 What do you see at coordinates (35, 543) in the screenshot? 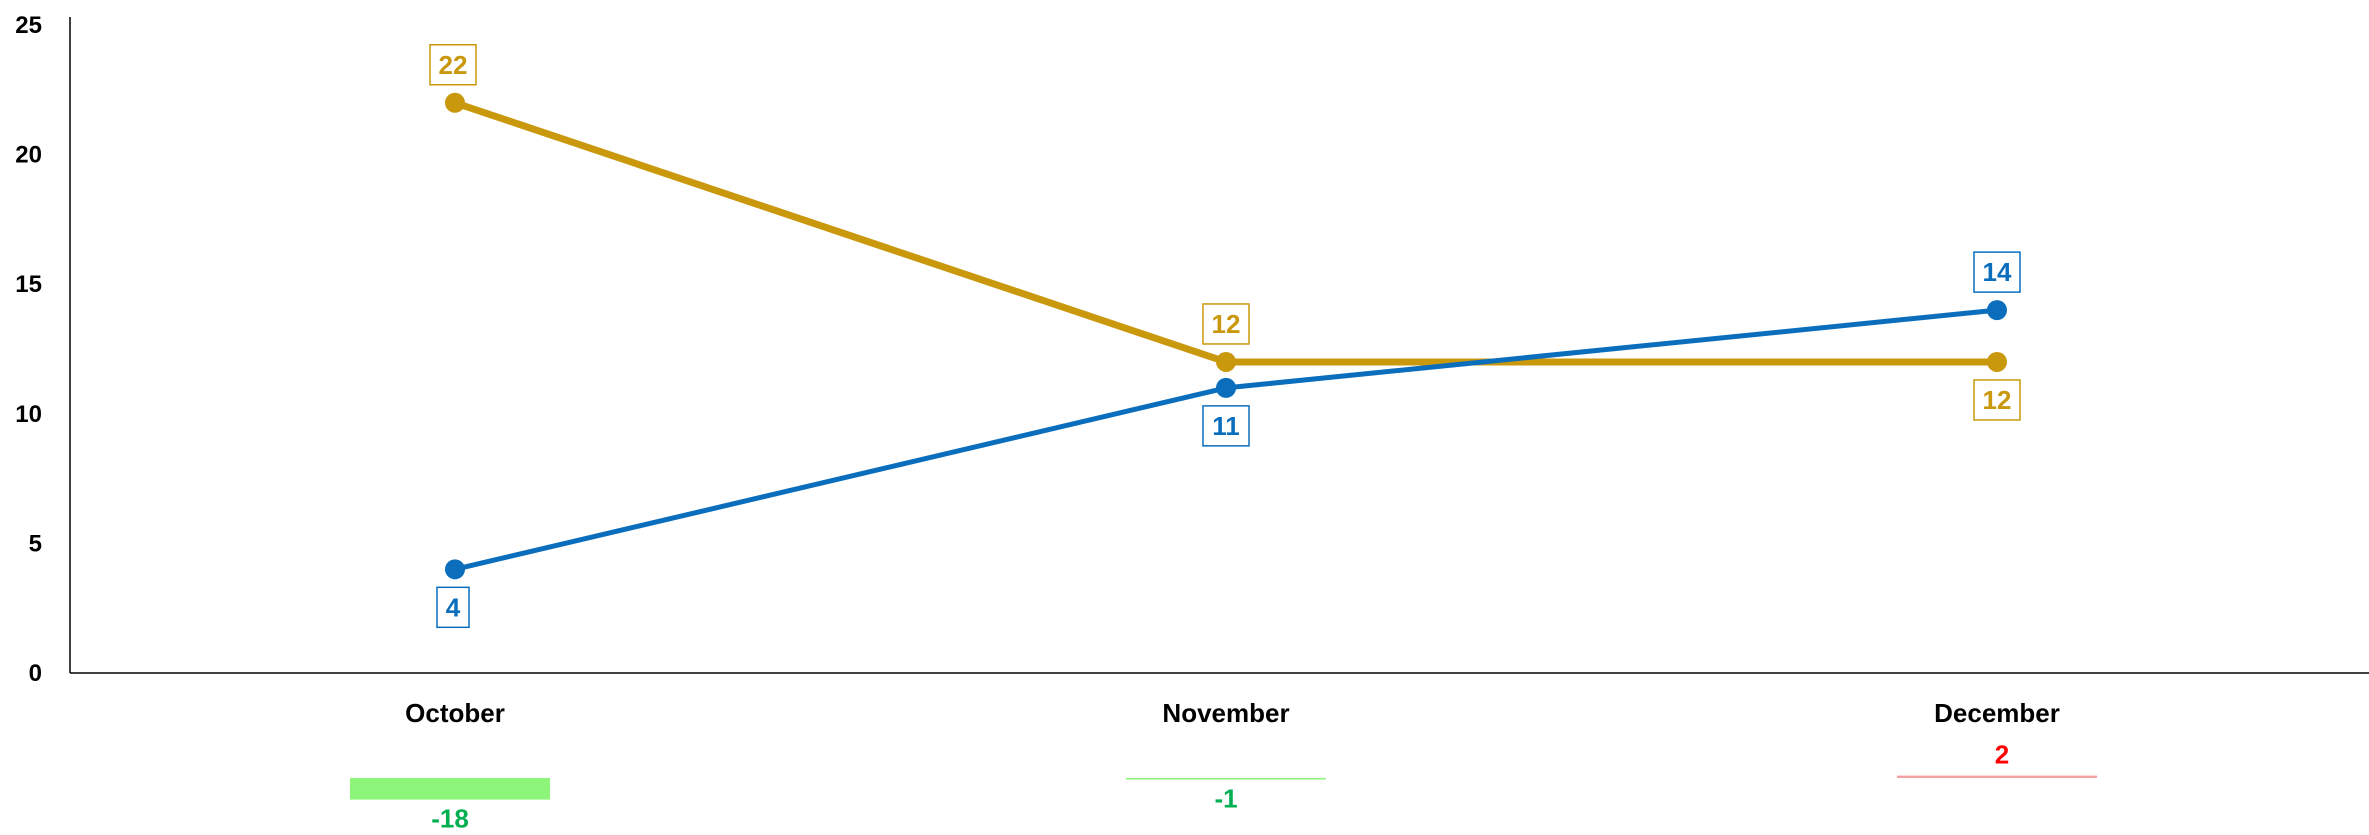
I see `y-tick-label: 5` at bounding box center [35, 543].